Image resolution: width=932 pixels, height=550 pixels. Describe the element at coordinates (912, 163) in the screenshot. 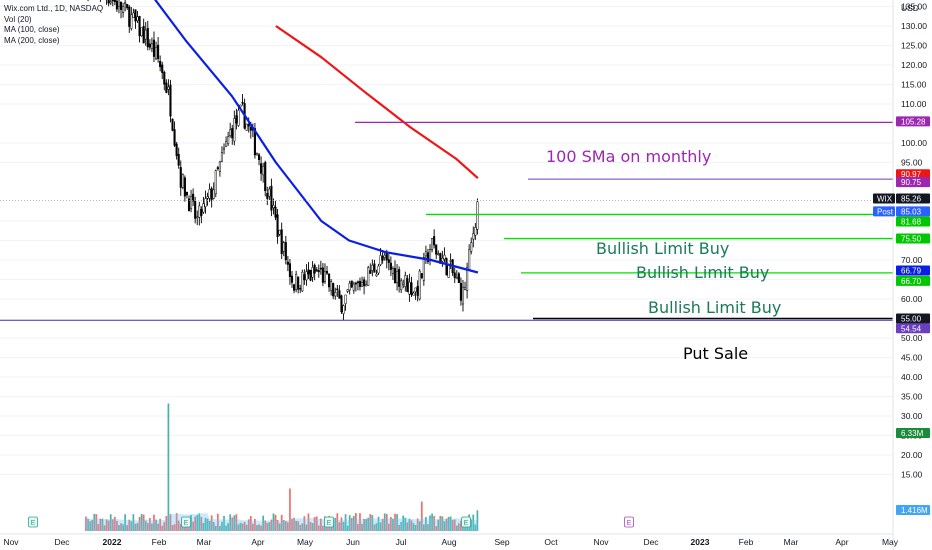

I see `y-tick-label: 95.00` at that location.